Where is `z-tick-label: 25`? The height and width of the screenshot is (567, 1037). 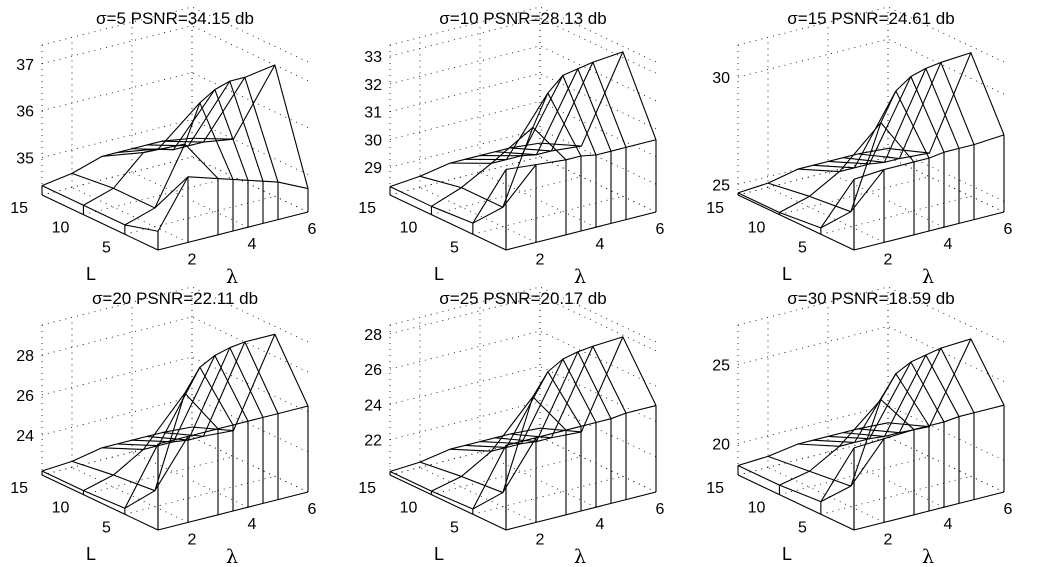 z-tick-label: 25 is located at coordinates (721, 185).